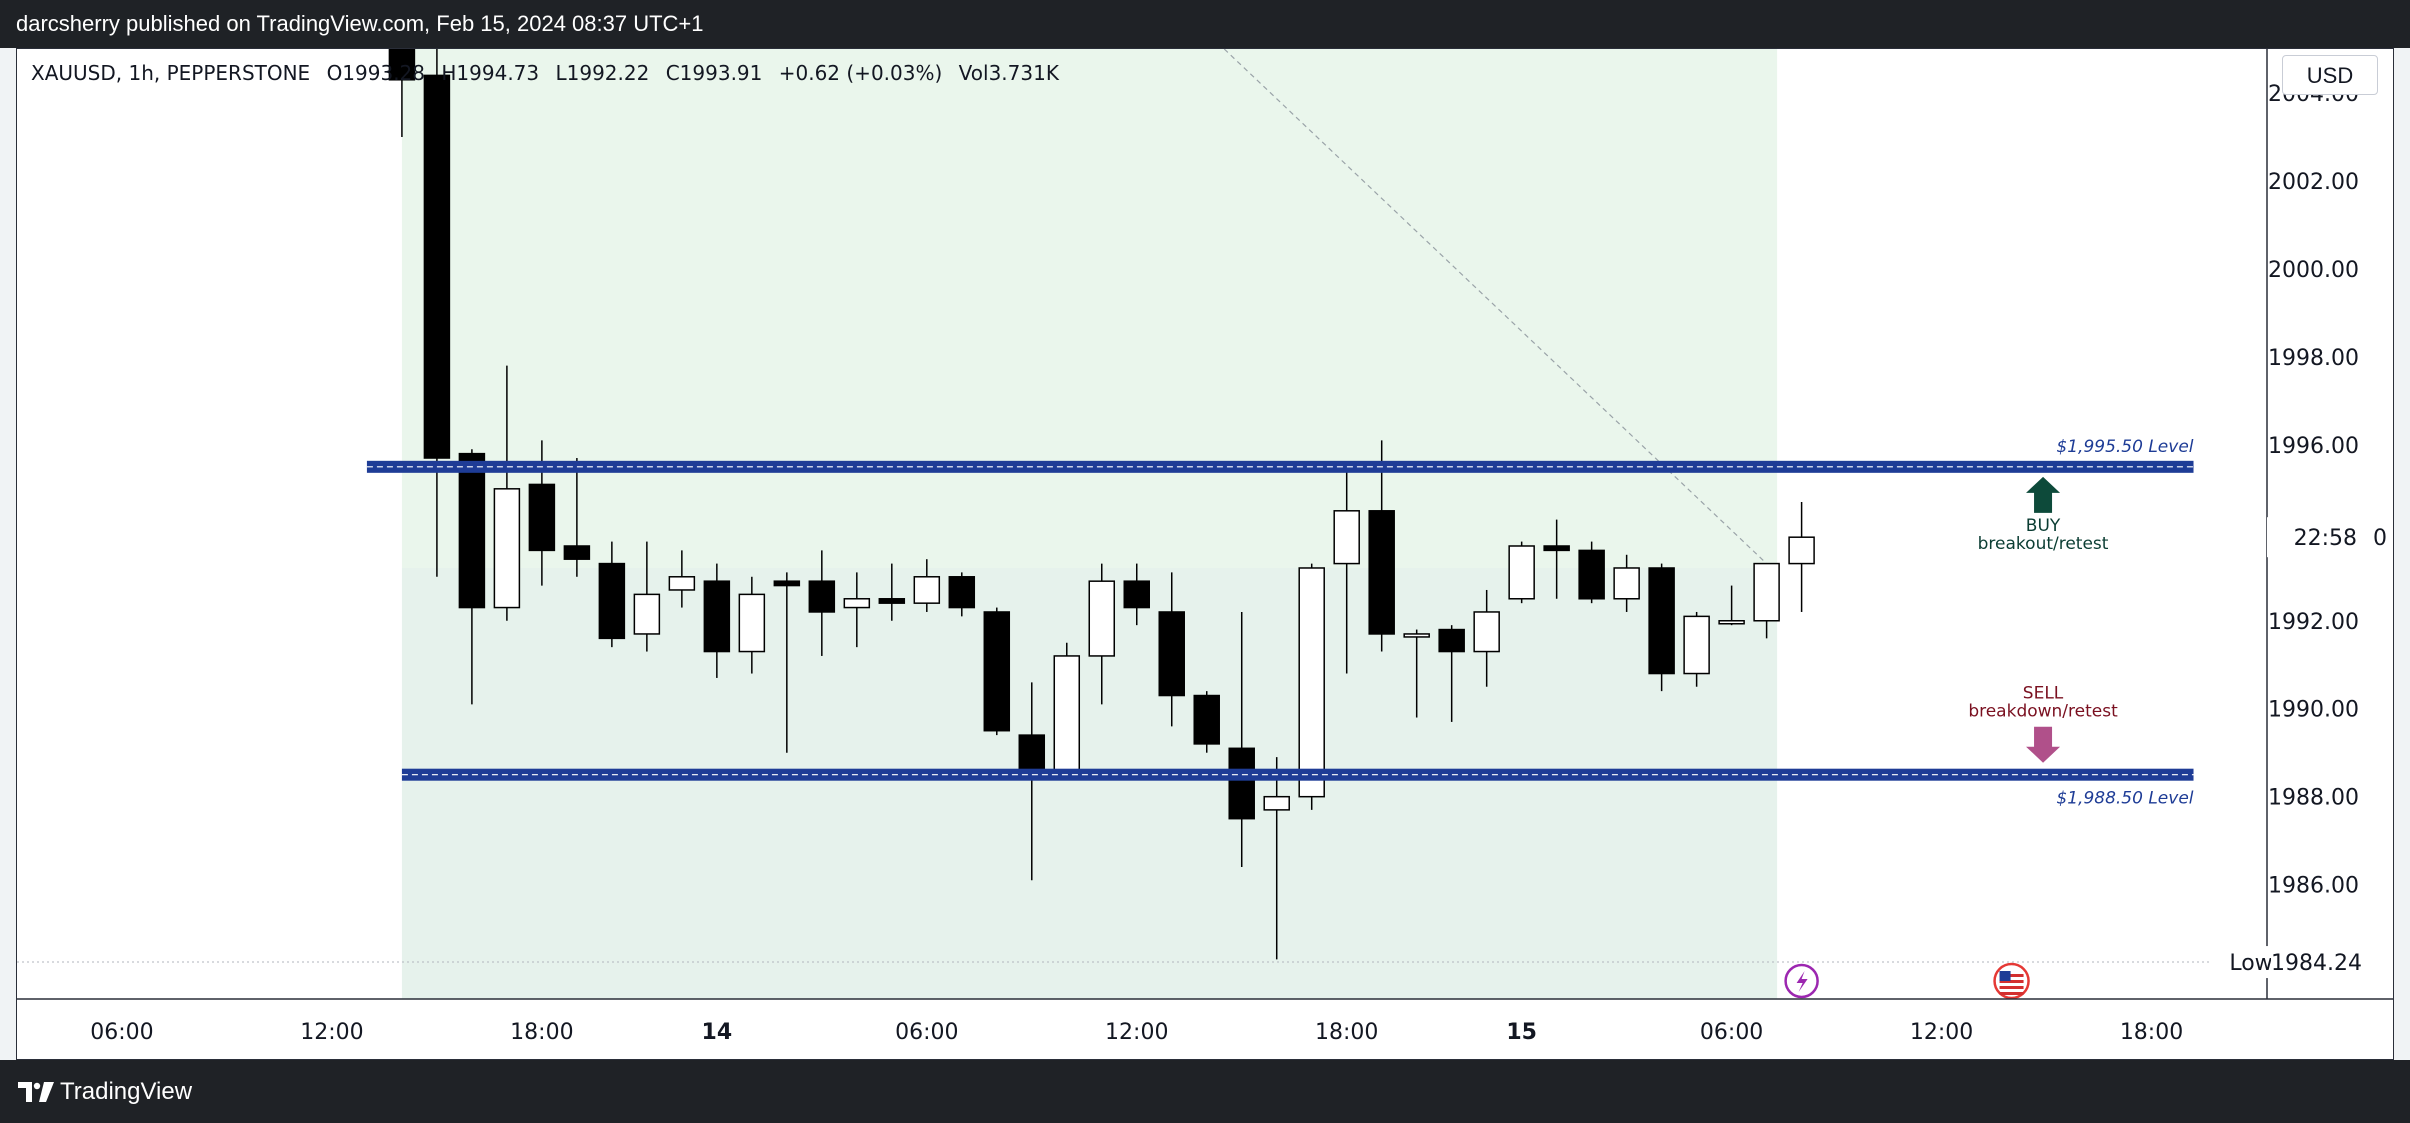  Describe the element at coordinates (1521, 1032) in the screenshot. I see `x-tick-label: 15` at that location.